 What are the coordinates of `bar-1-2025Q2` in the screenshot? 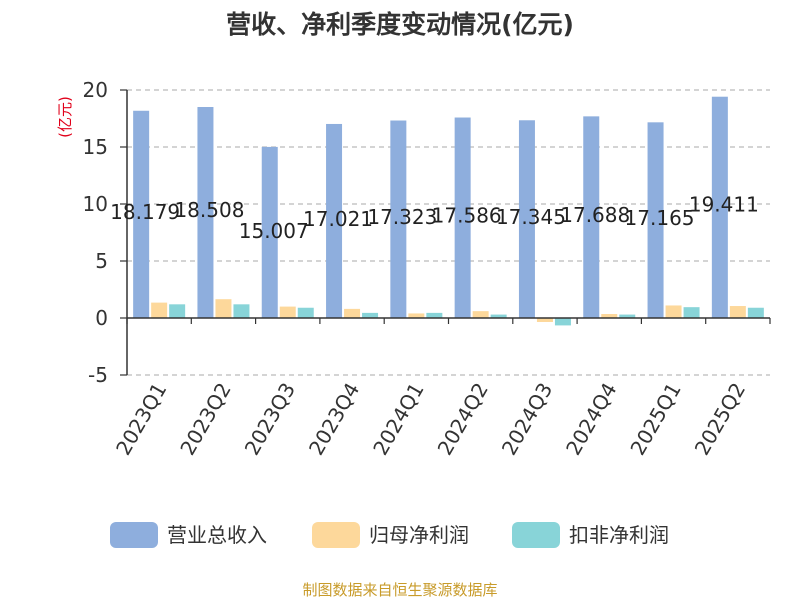 It's located at (719, 207).